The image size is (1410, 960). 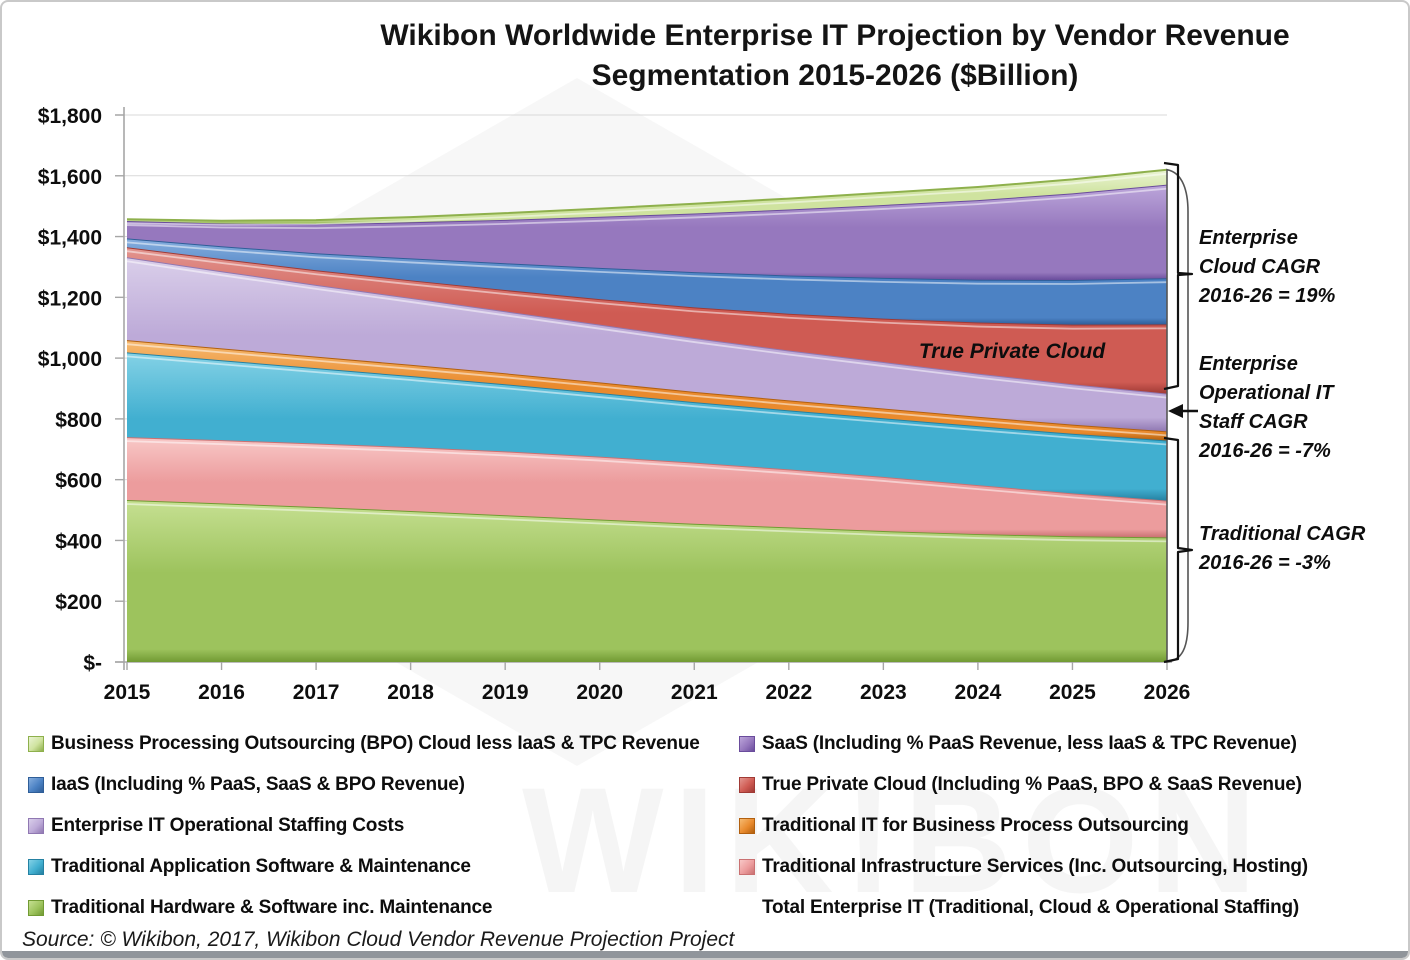 What do you see at coordinates (36, 744) in the screenshot?
I see `legend-swatch-bpo_cloud` at bounding box center [36, 744].